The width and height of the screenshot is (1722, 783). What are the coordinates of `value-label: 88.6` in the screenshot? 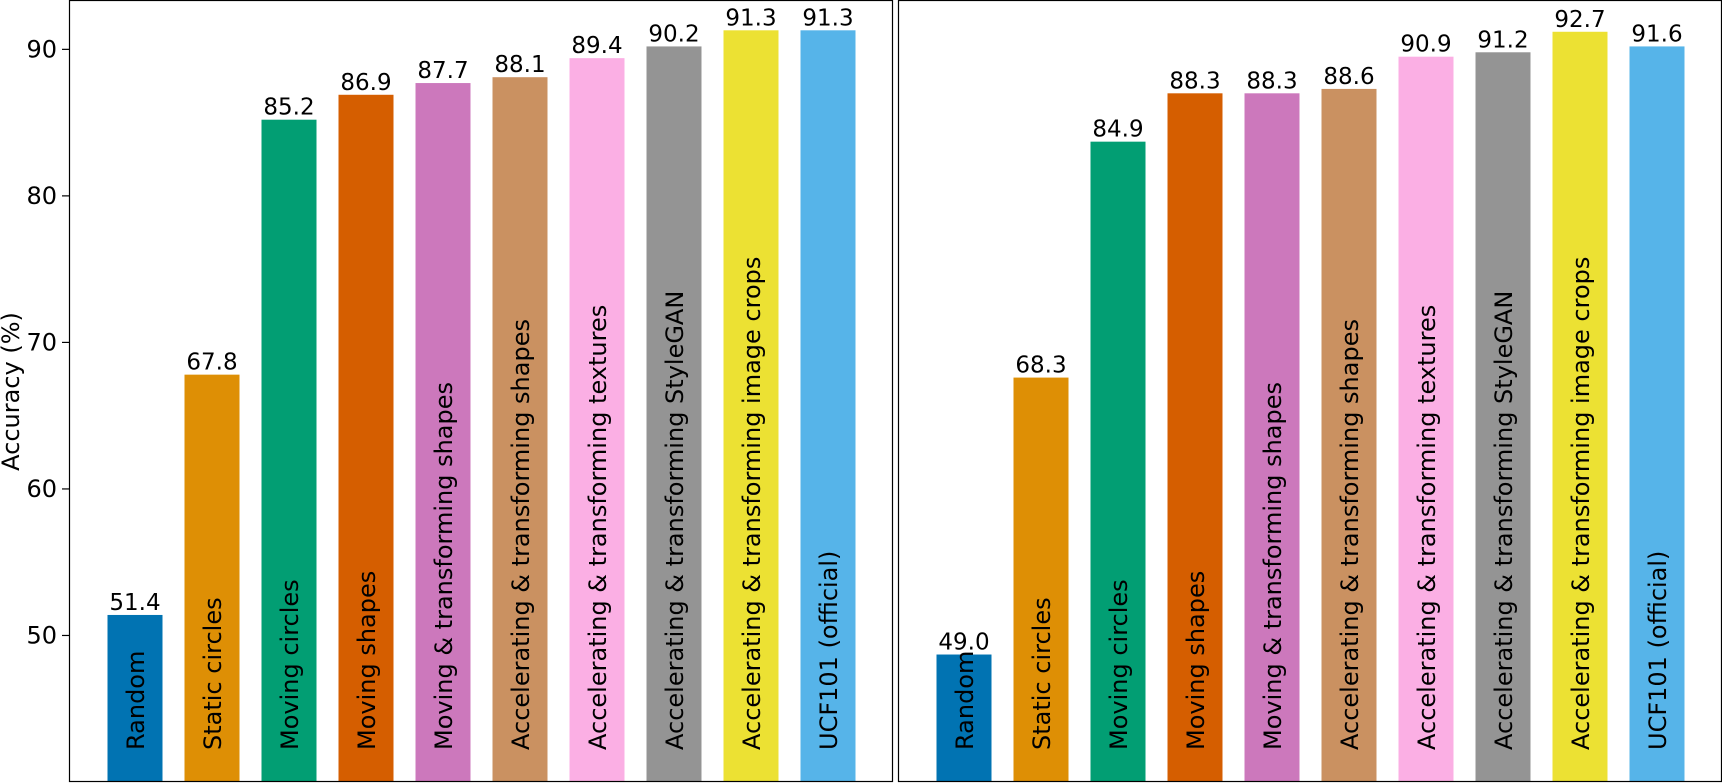 It's located at (1348, 77).